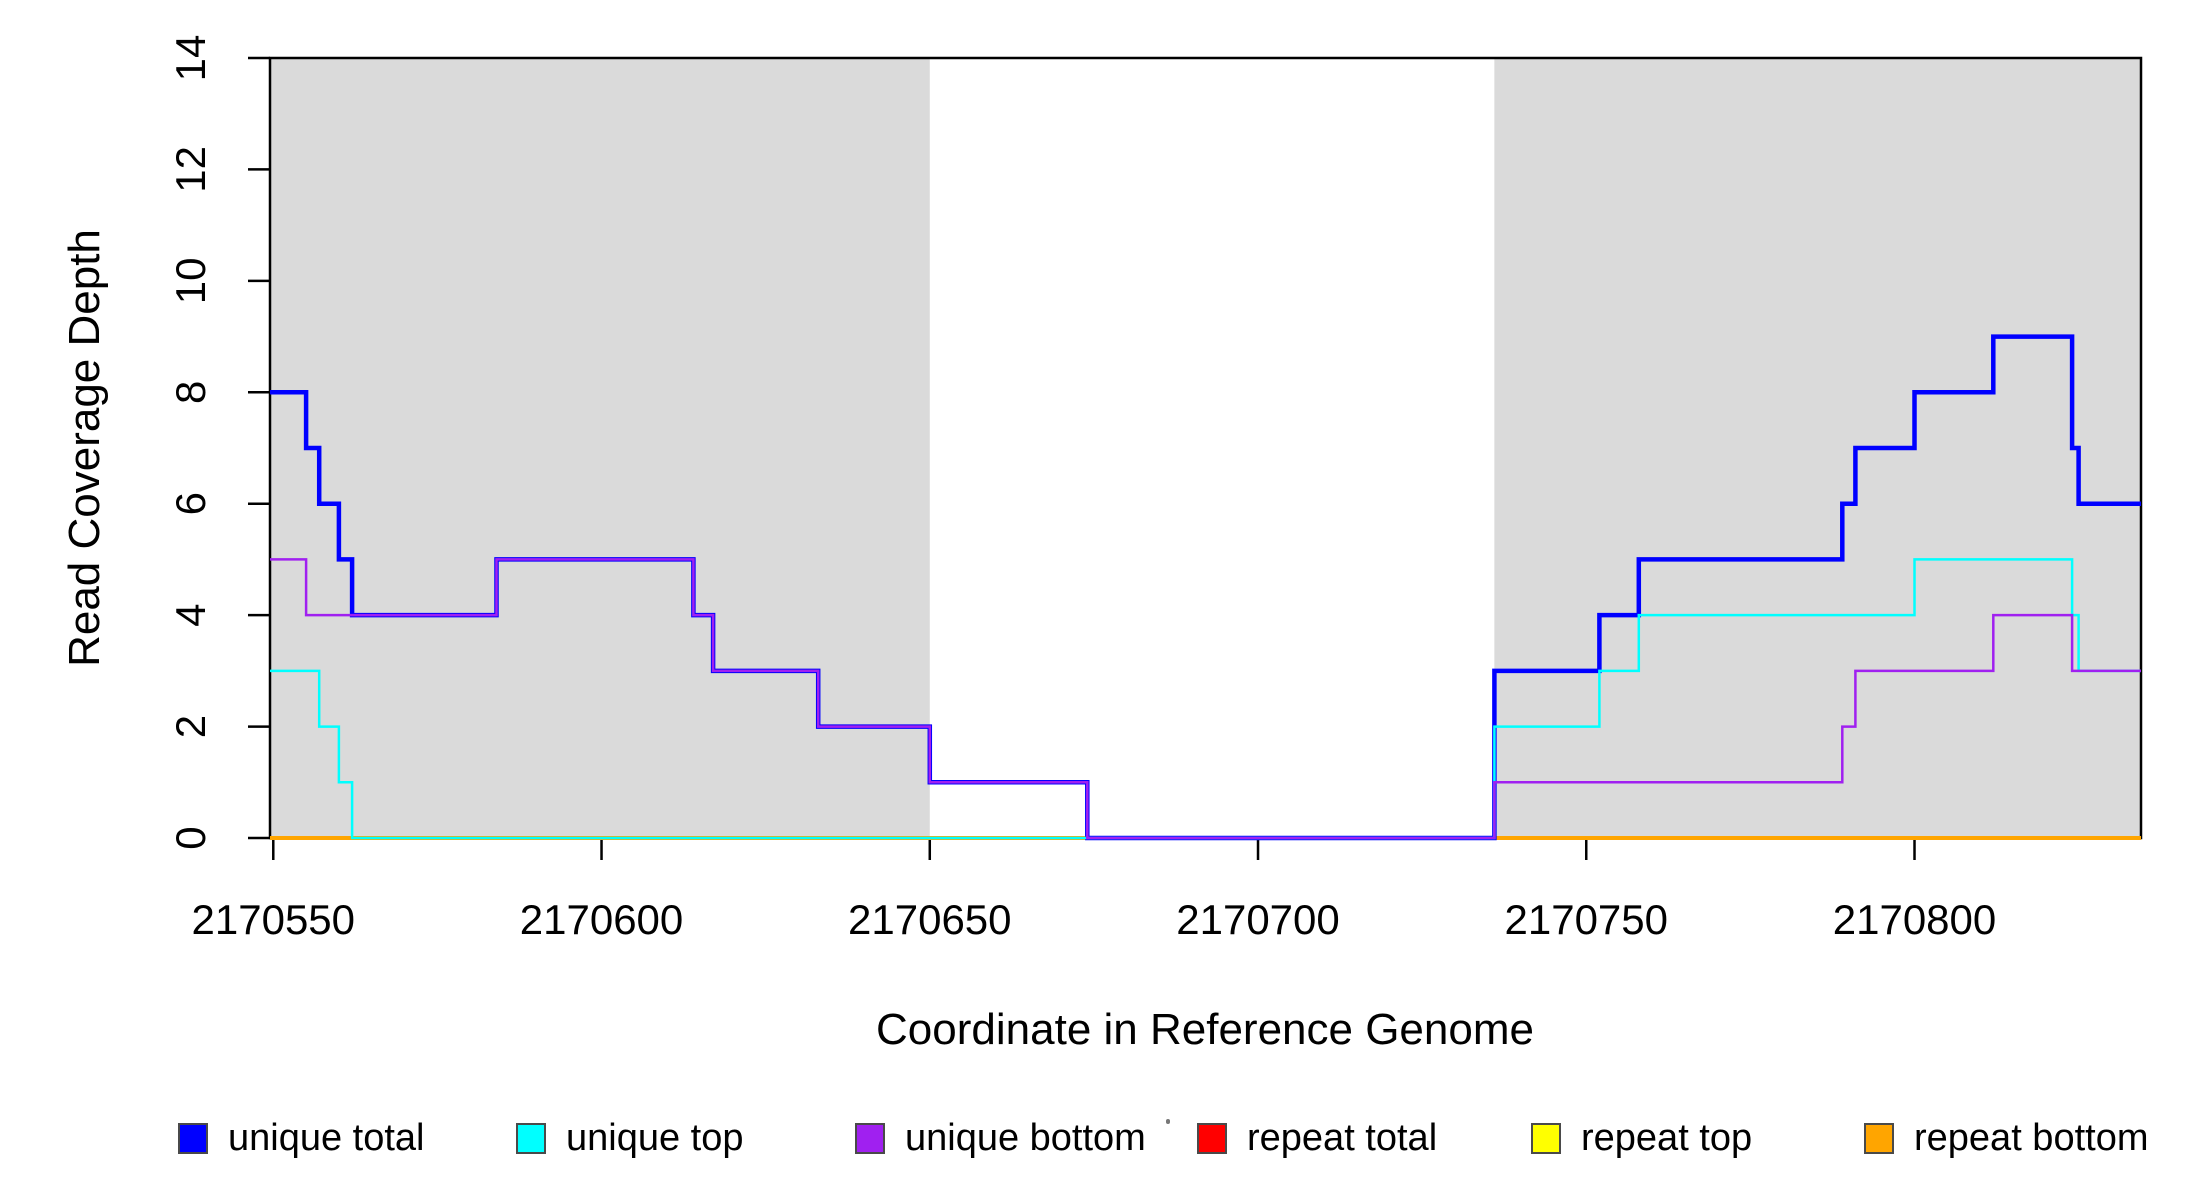 This screenshot has height=1200, width=2200. Describe the element at coordinates (1546, 1138) in the screenshot. I see `repeat-top-swatch` at that location.